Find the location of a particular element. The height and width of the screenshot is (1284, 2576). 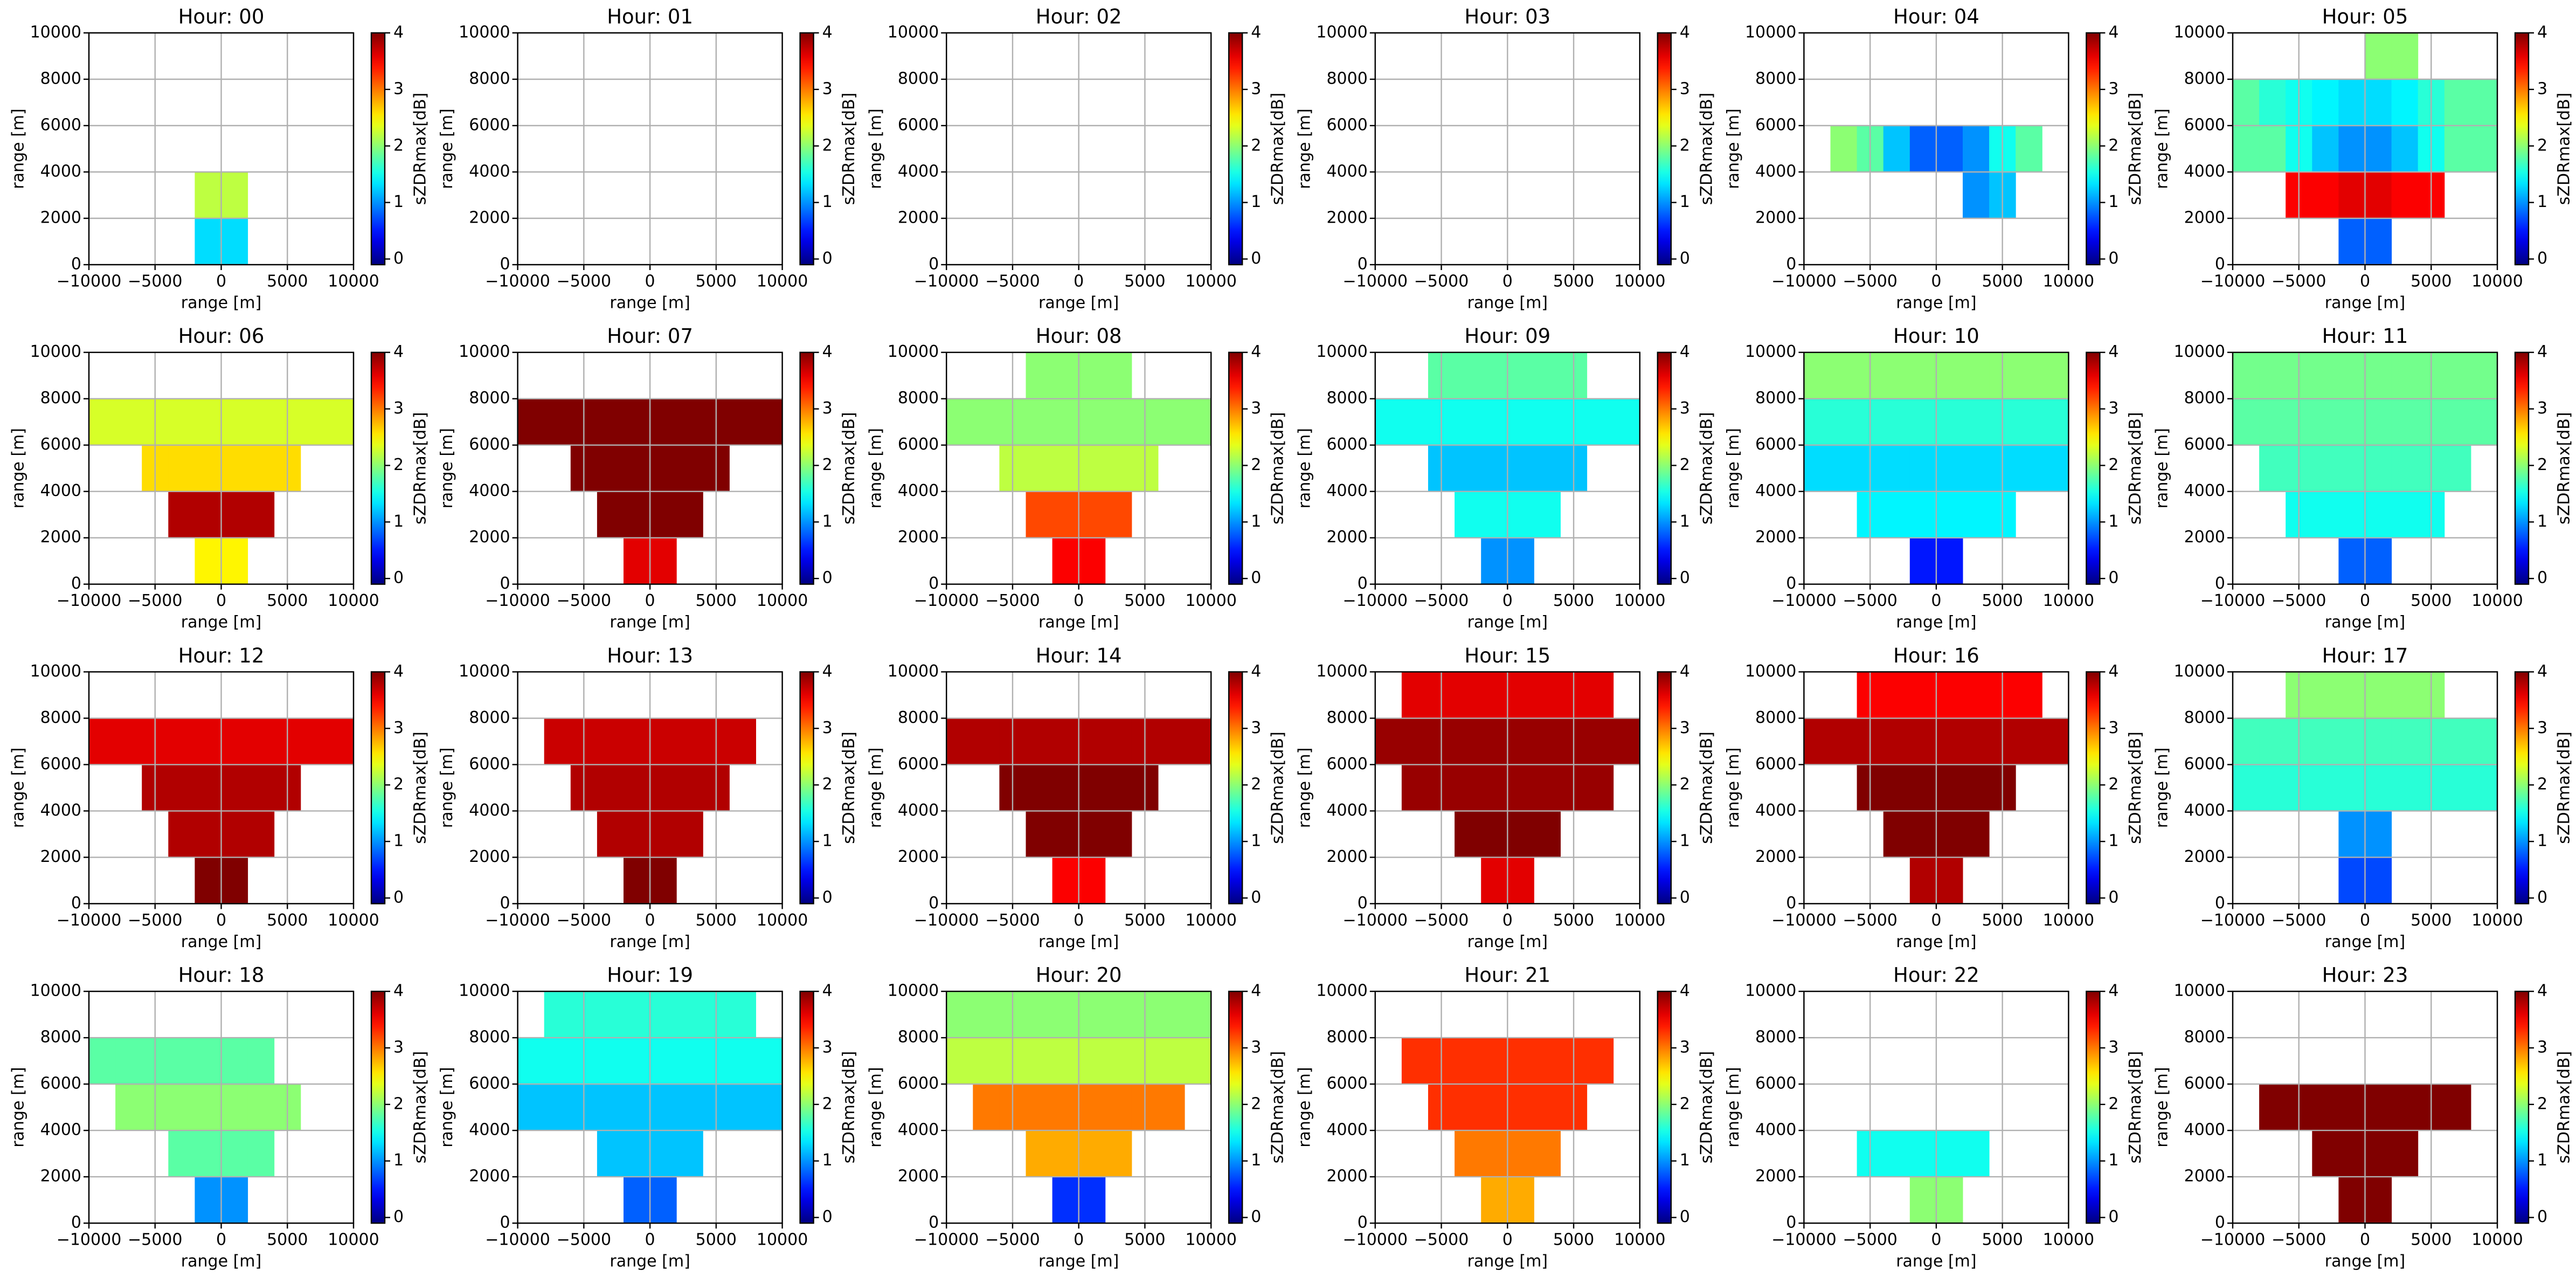

subplot-title: Hour: 19 is located at coordinates (650, 975).